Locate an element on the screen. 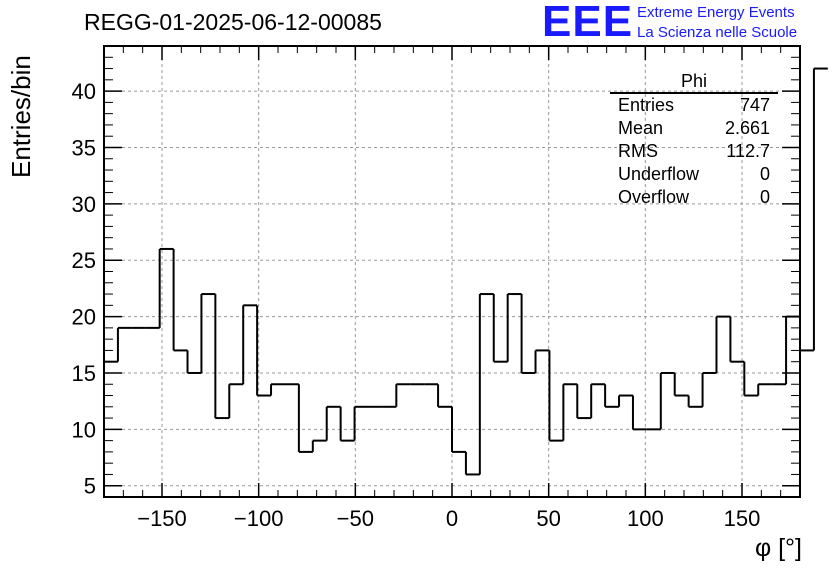 This screenshot has height=572, width=836. y-tick-label: 10 is located at coordinates (84, 429).